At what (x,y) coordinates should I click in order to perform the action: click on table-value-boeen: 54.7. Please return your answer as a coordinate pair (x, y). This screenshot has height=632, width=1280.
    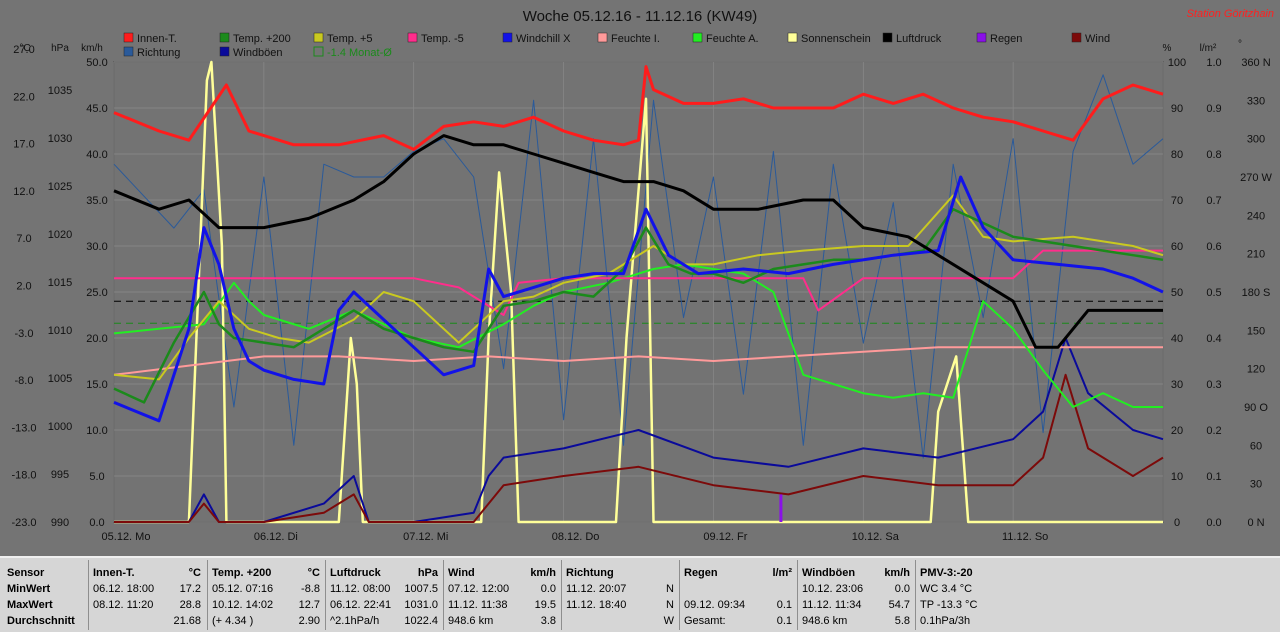
    Looking at the image, I should click on (899, 605).